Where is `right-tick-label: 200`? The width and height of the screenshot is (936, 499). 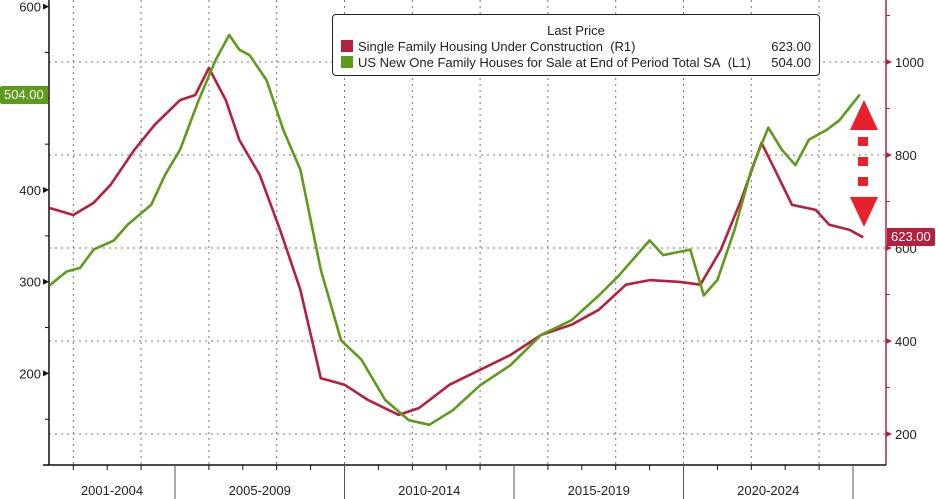 right-tick-label: 200 is located at coordinates (906, 434).